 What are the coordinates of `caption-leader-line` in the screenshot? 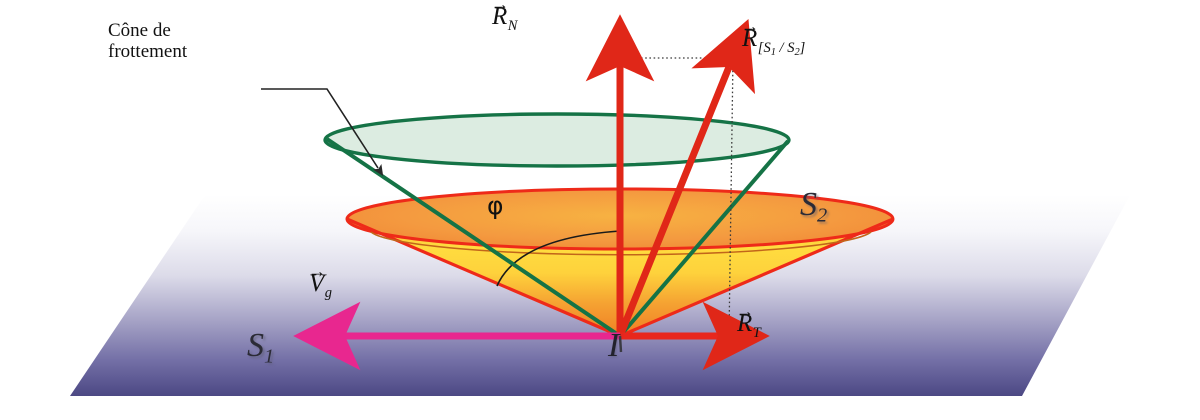 It's located at (322, 132).